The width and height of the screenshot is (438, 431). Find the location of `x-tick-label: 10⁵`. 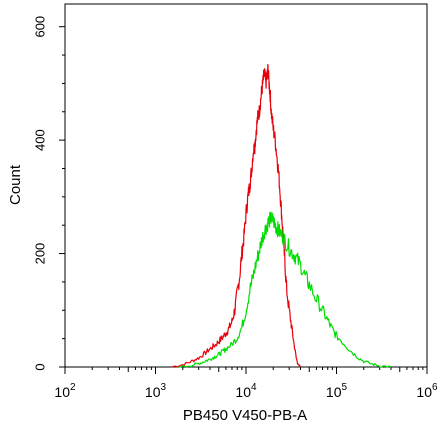

x-tick-label: 10⁵ is located at coordinates (337, 391).